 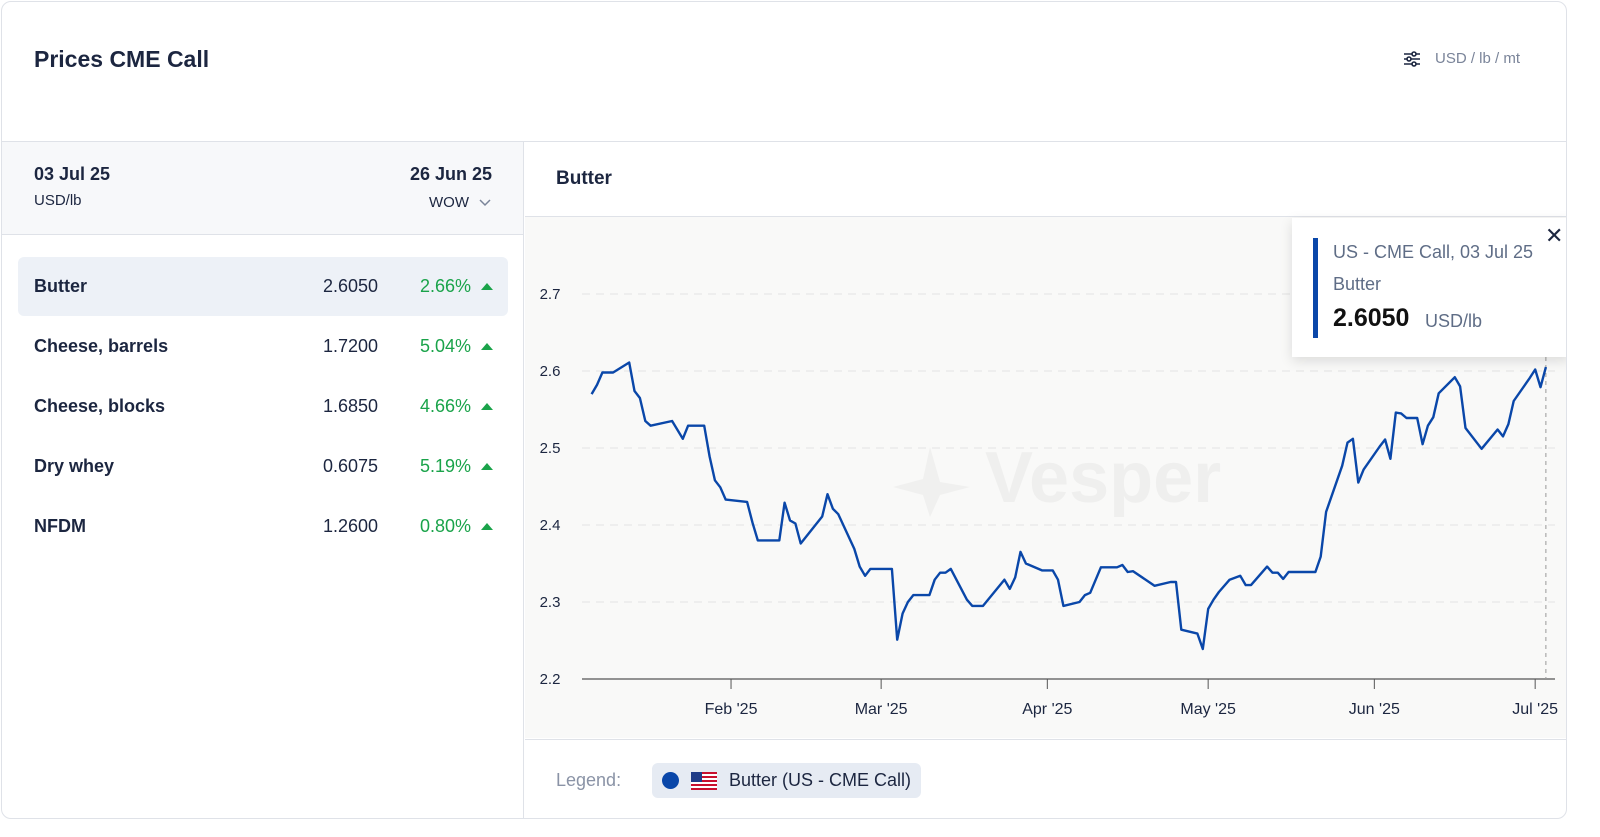 I want to click on watermark: Vesper, so click(x=1103, y=478).